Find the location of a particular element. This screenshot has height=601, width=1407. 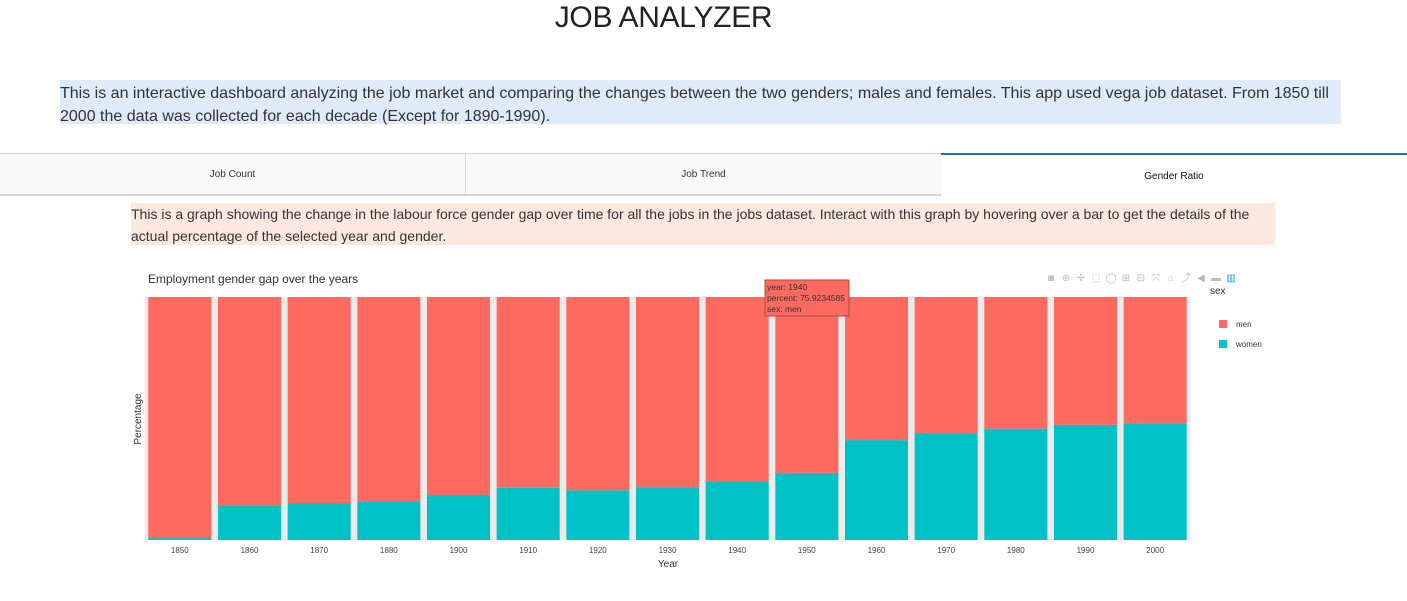

tooltip-line: sex: men is located at coordinates (784, 309).